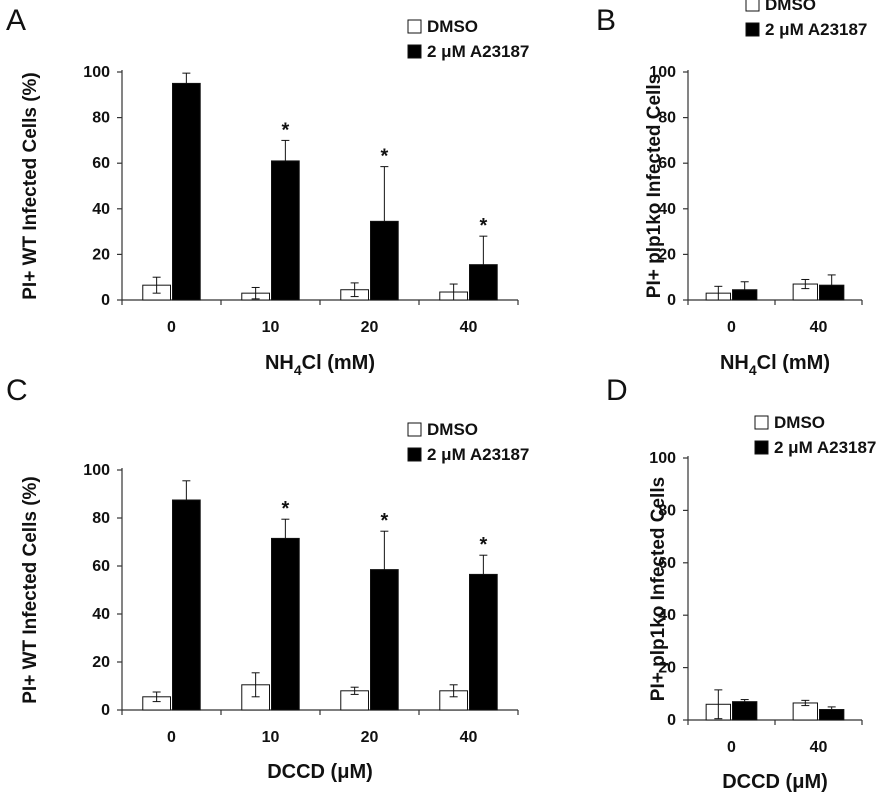 Image resolution: width=894 pixels, height=800 pixels. Describe the element at coordinates (606, 20) in the screenshot. I see `panel-label: B` at that location.